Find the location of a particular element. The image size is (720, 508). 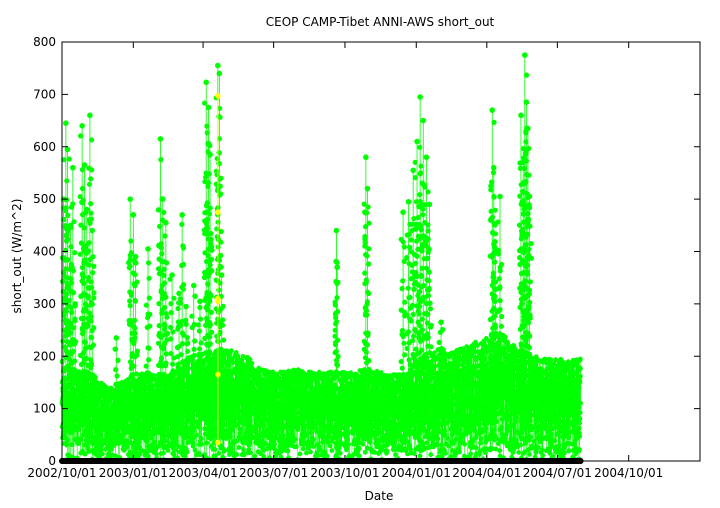

y-axis-label: short_out (W/m^2) is located at coordinates (17, 256).